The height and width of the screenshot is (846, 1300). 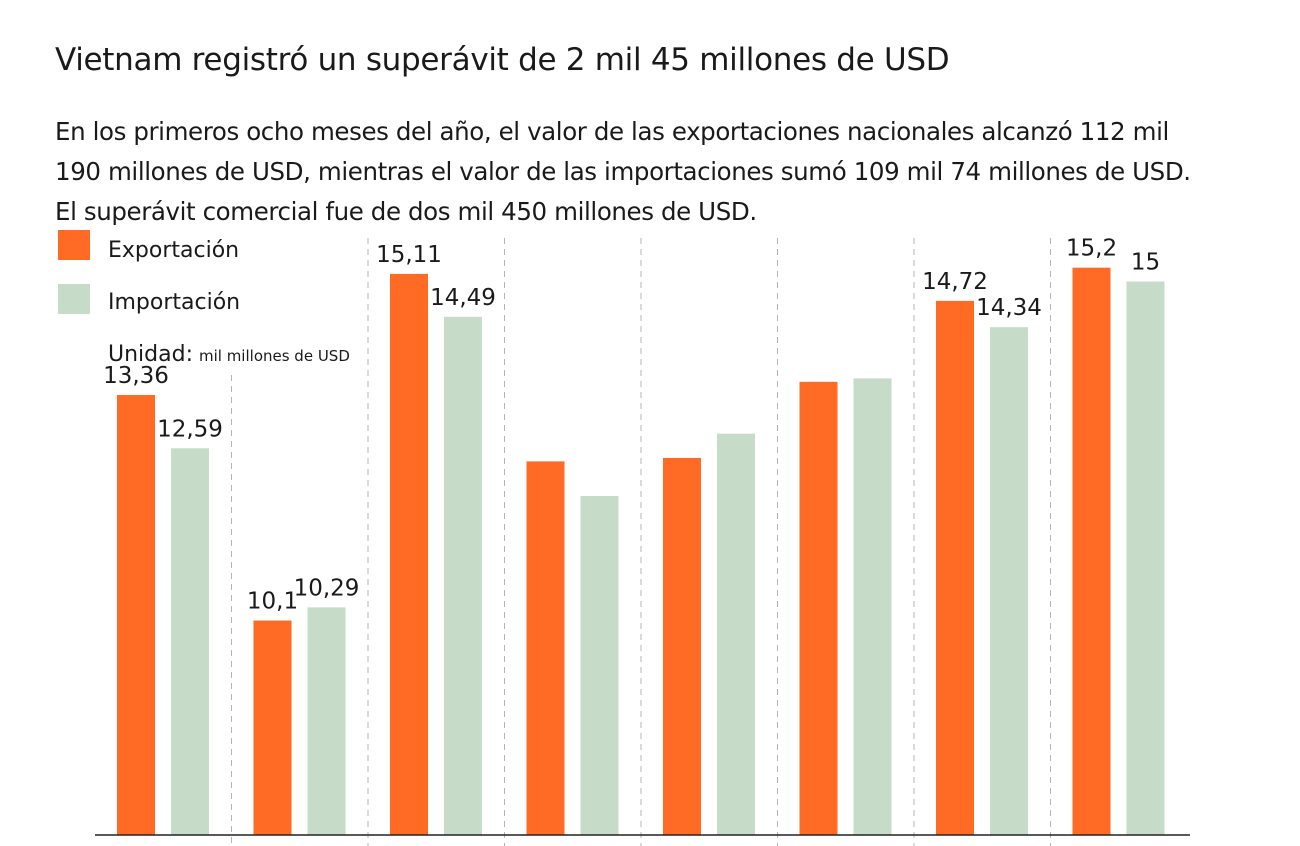 What do you see at coordinates (174, 302) in the screenshot?
I see `legend-label-import: Importación` at bounding box center [174, 302].